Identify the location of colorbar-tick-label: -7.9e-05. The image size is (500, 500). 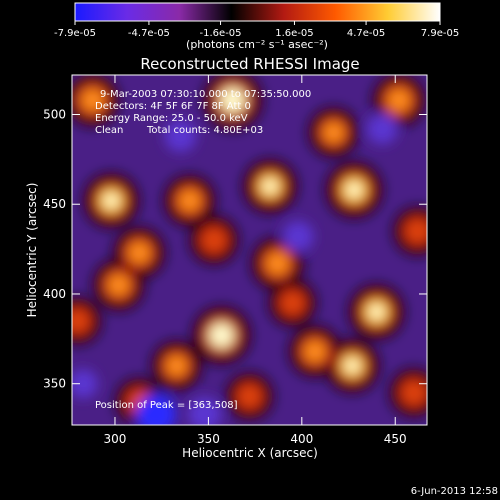
(75, 33).